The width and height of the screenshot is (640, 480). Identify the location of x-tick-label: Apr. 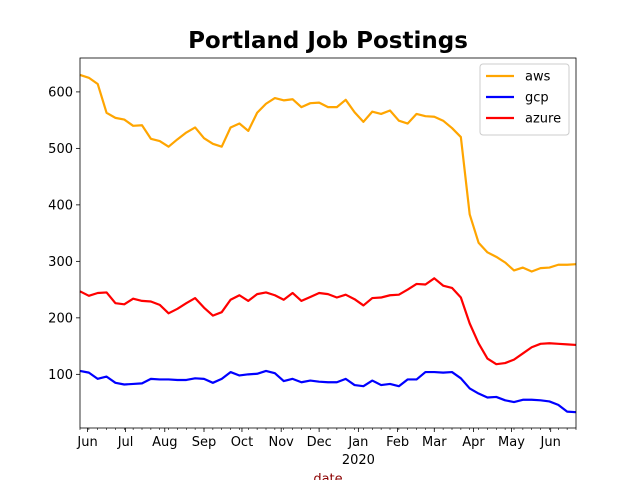
(473, 442).